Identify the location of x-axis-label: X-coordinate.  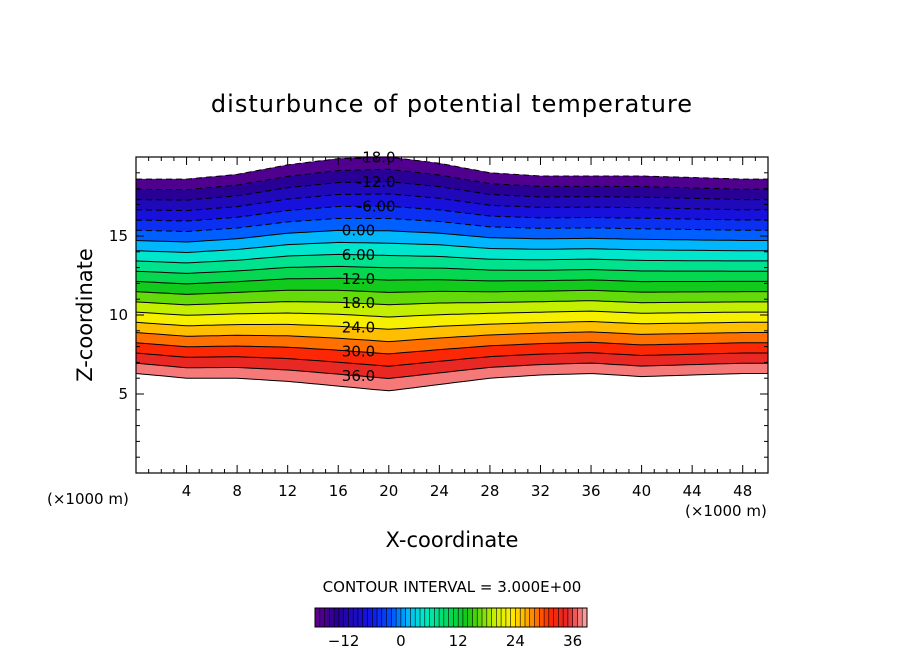
(452, 540).